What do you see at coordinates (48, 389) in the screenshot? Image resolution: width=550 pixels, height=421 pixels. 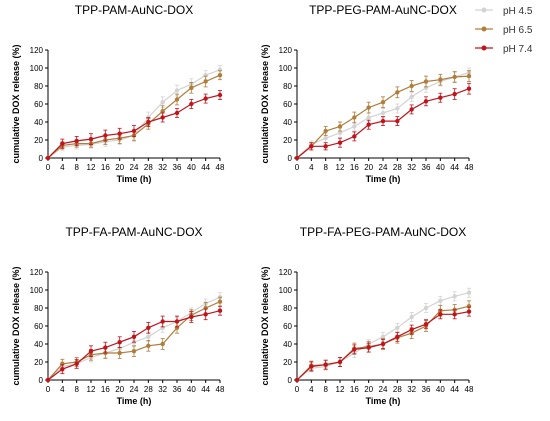 I see `x-tick-label: 0` at bounding box center [48, 389].